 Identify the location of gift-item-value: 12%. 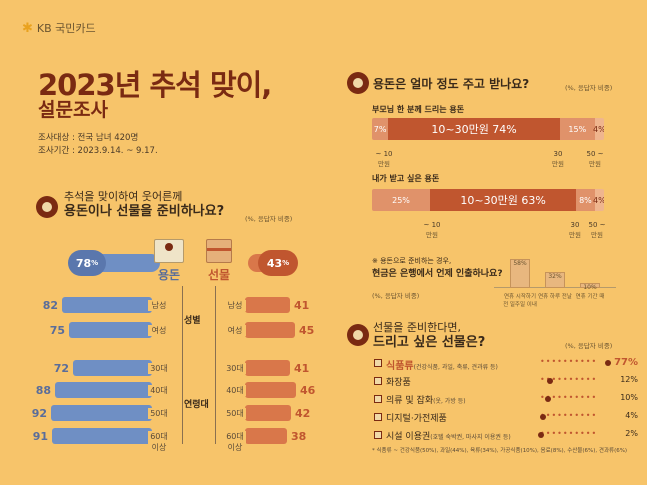
(629, 379).